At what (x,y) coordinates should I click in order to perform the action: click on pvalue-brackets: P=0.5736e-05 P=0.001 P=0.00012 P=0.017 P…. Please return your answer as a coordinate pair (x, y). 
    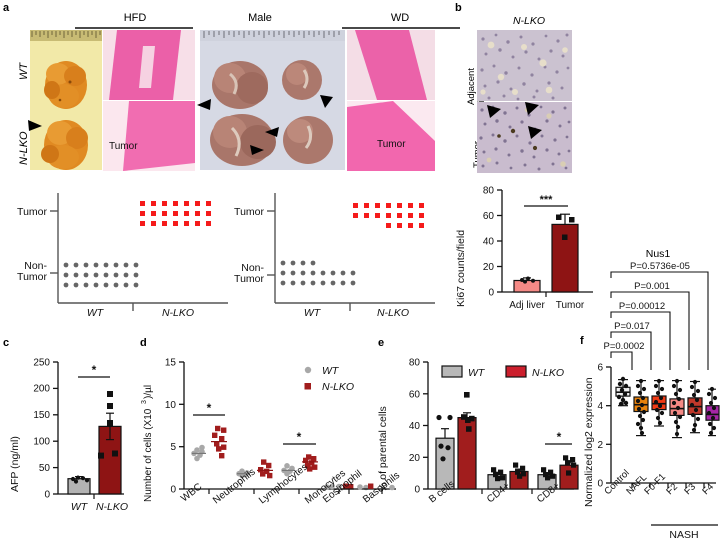
    Looking at the image, I should click on (656, 315).